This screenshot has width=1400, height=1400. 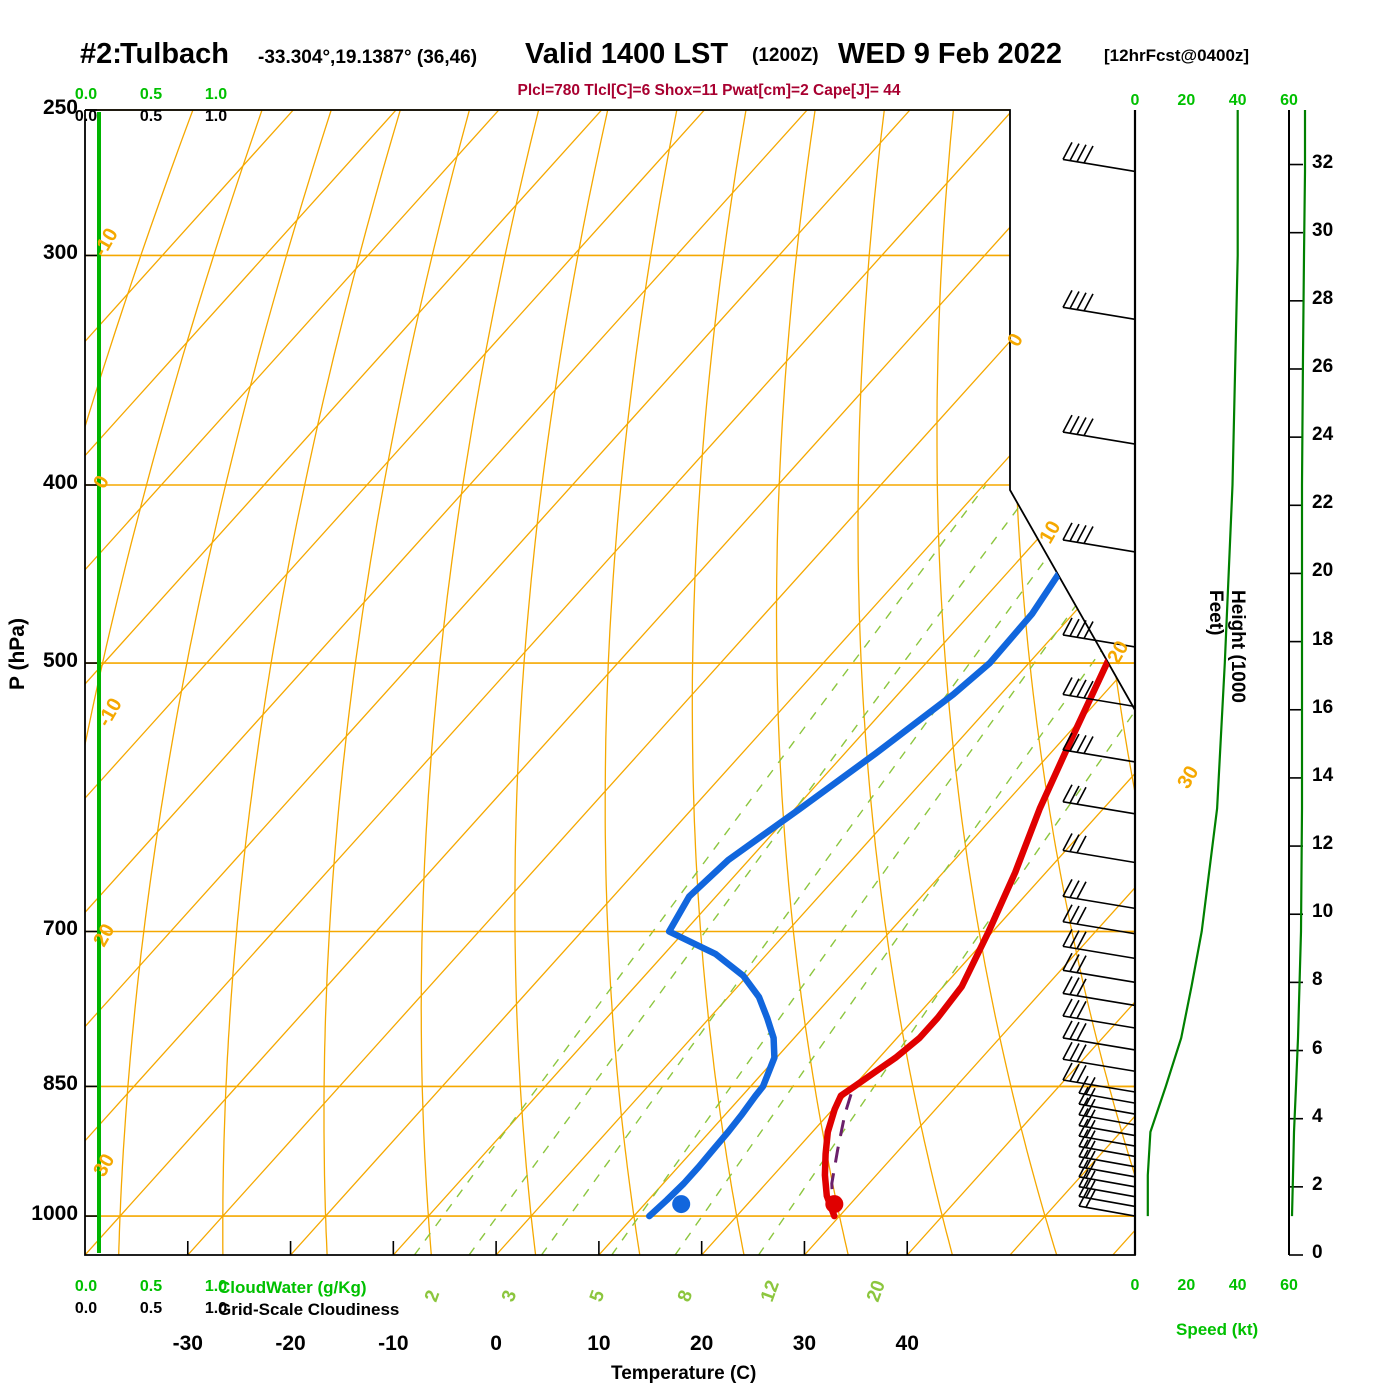 What do you see at coordinates (1226, 646) in the screenshot?
I see `height-axis-title: Height (1000 Feet)` at bounding box center [1226, 646].